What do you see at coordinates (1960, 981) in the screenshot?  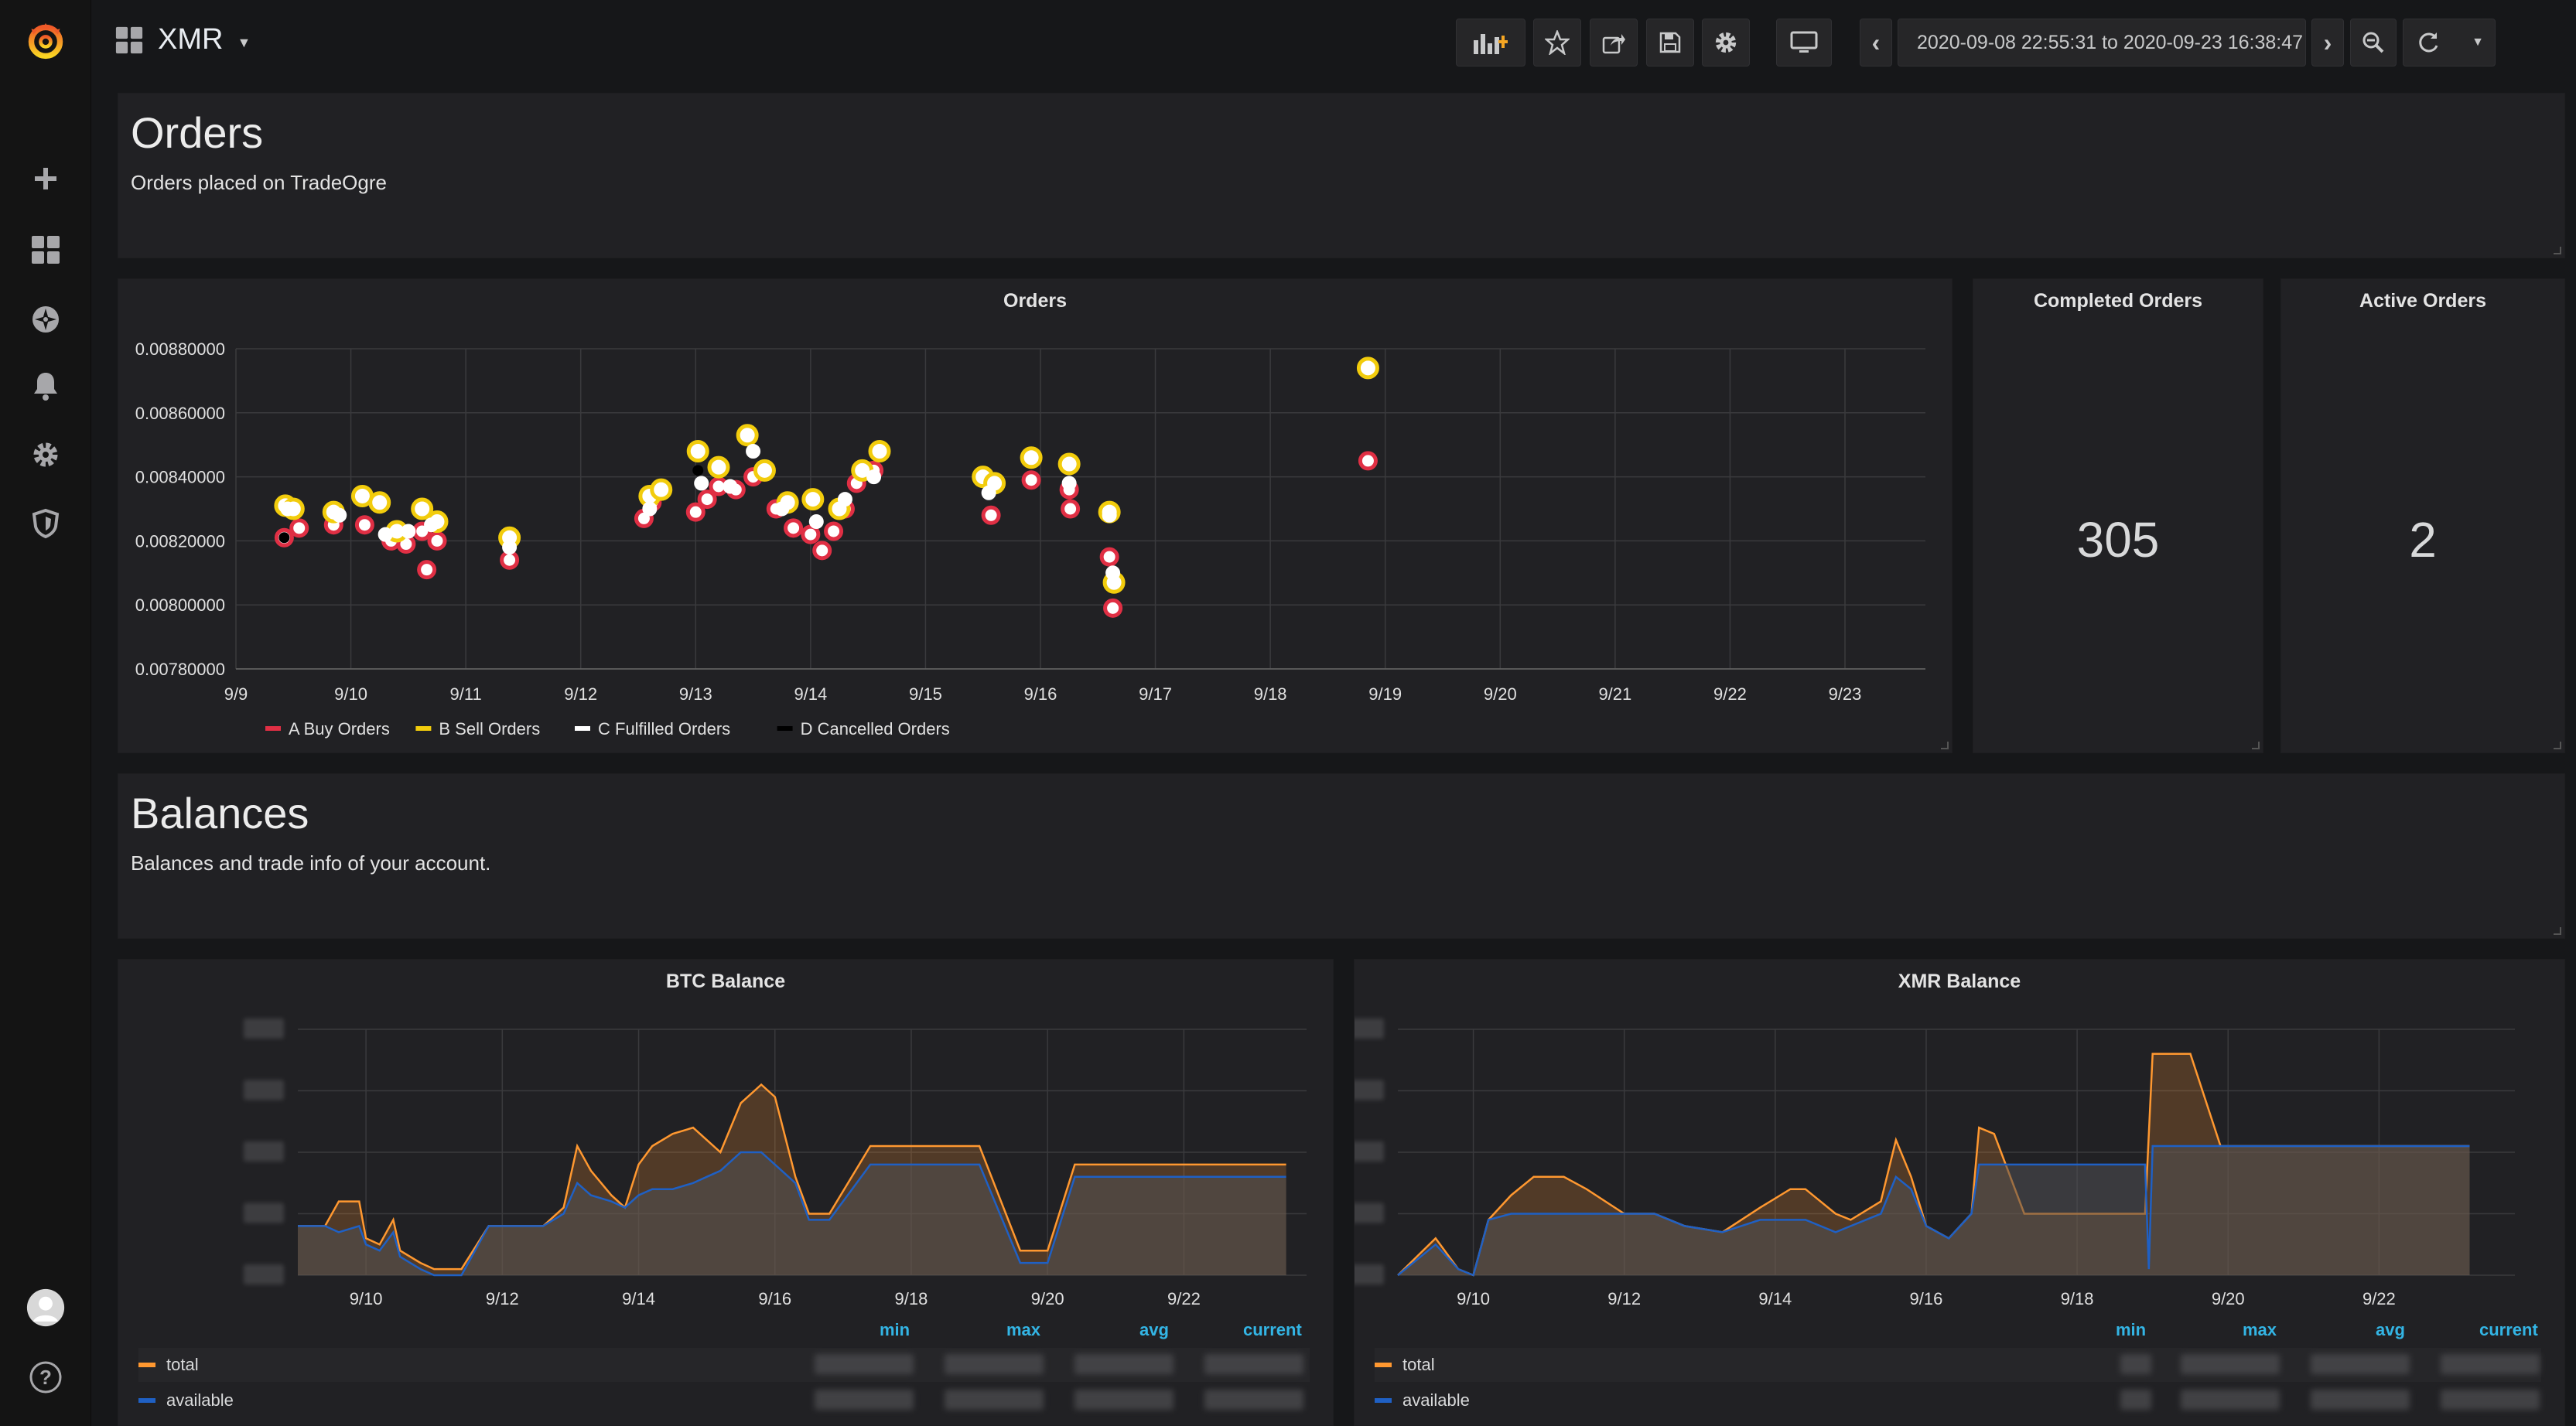 I see `panel-title: XMR Balance` at bounding box center [1960, 981].